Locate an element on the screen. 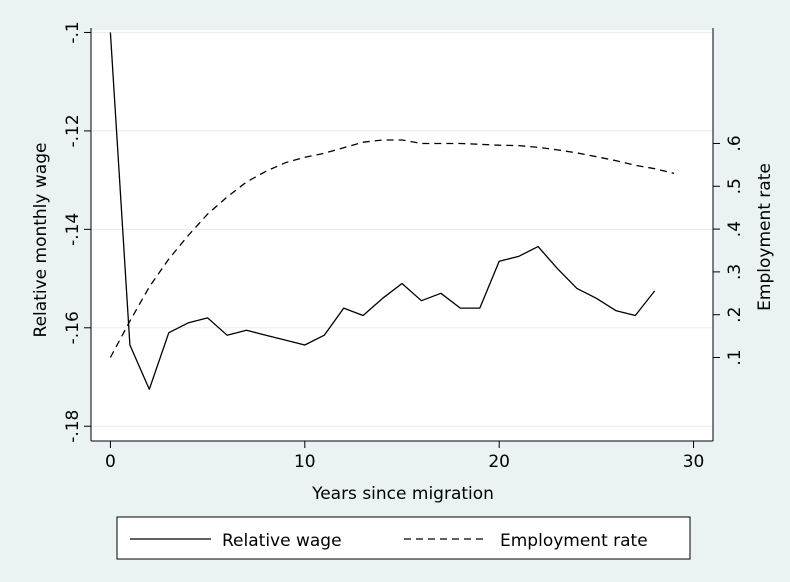 Image resolution: width=790 pixels, height=582 pixels. legend-label-employment-rate: Employment rate is located at coordinates (574, 541).